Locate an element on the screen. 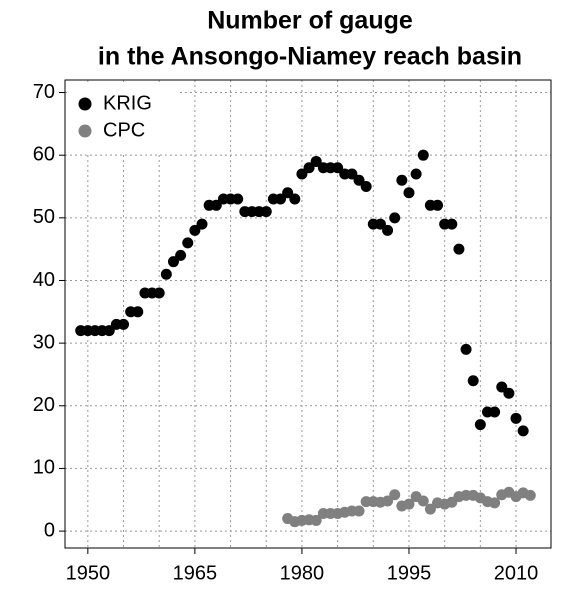 The height and width of the screenshot is (592, 563). chart-title: in the Ansongo-Niamey reach basin is located at coordinates (310, 57).